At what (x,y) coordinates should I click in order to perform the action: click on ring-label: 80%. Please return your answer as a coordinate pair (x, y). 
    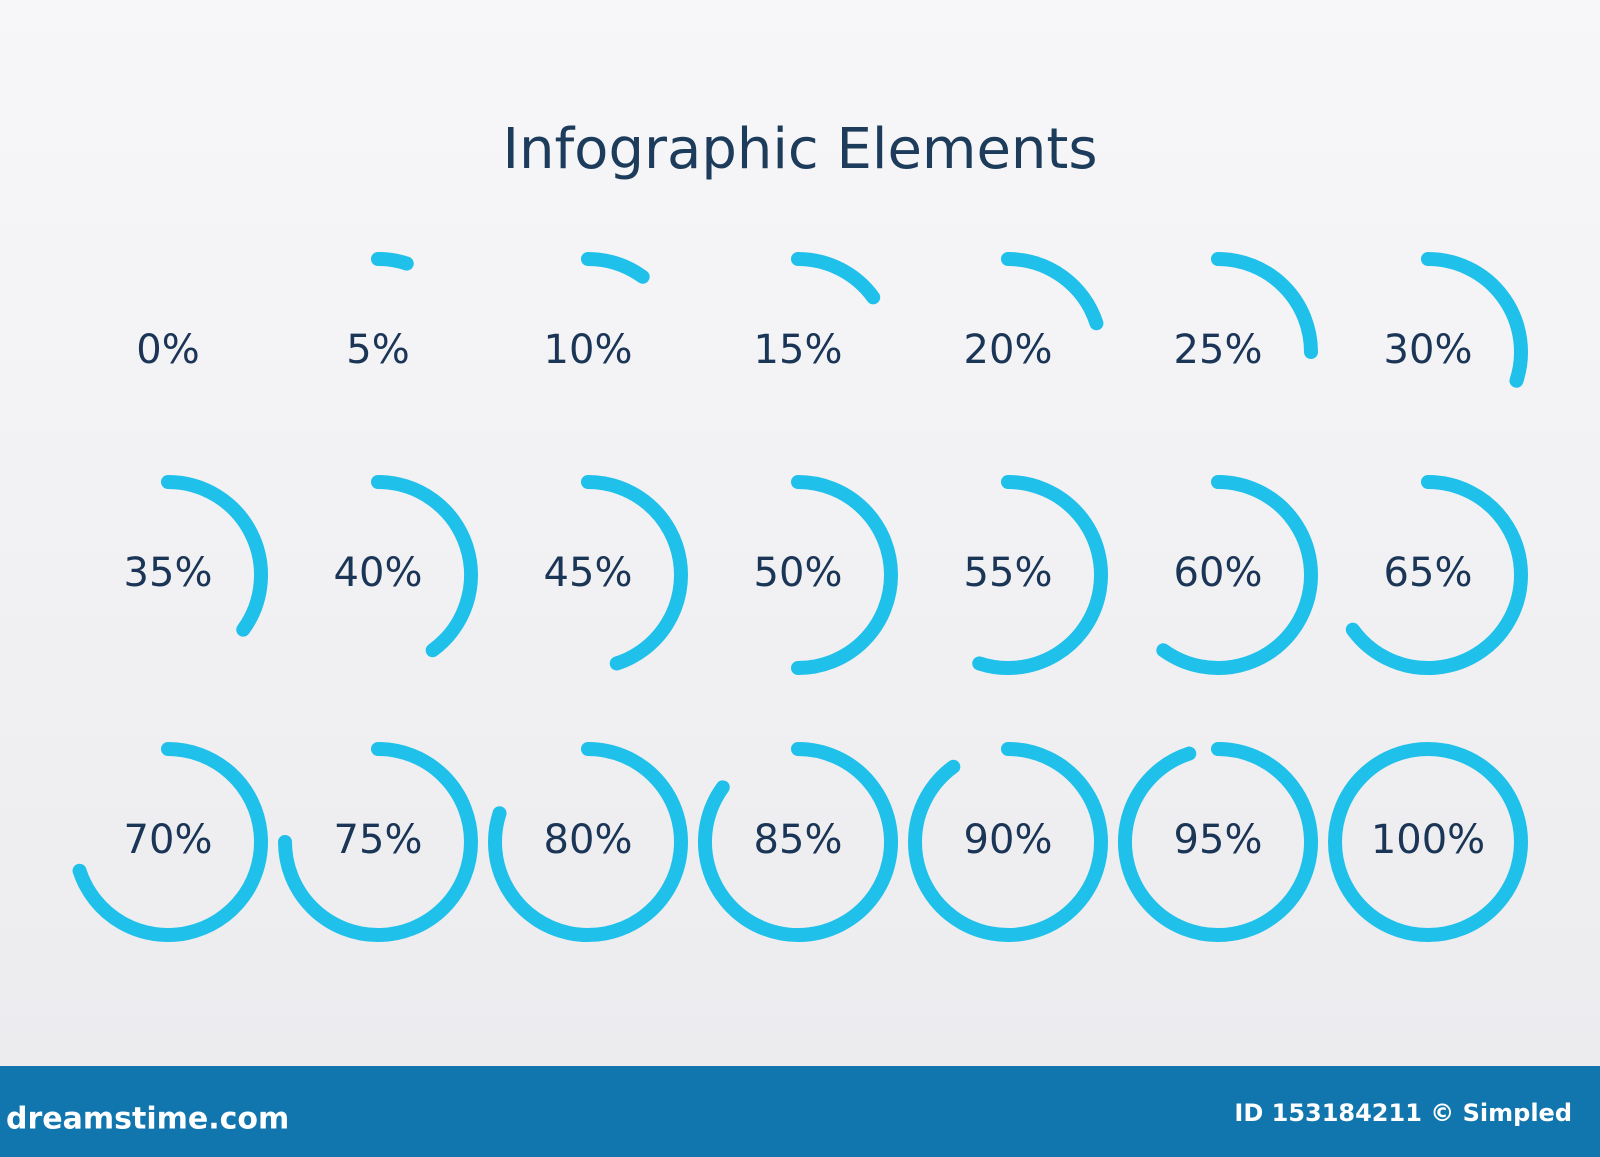
    Looking at the image, I should click on (588, 840).